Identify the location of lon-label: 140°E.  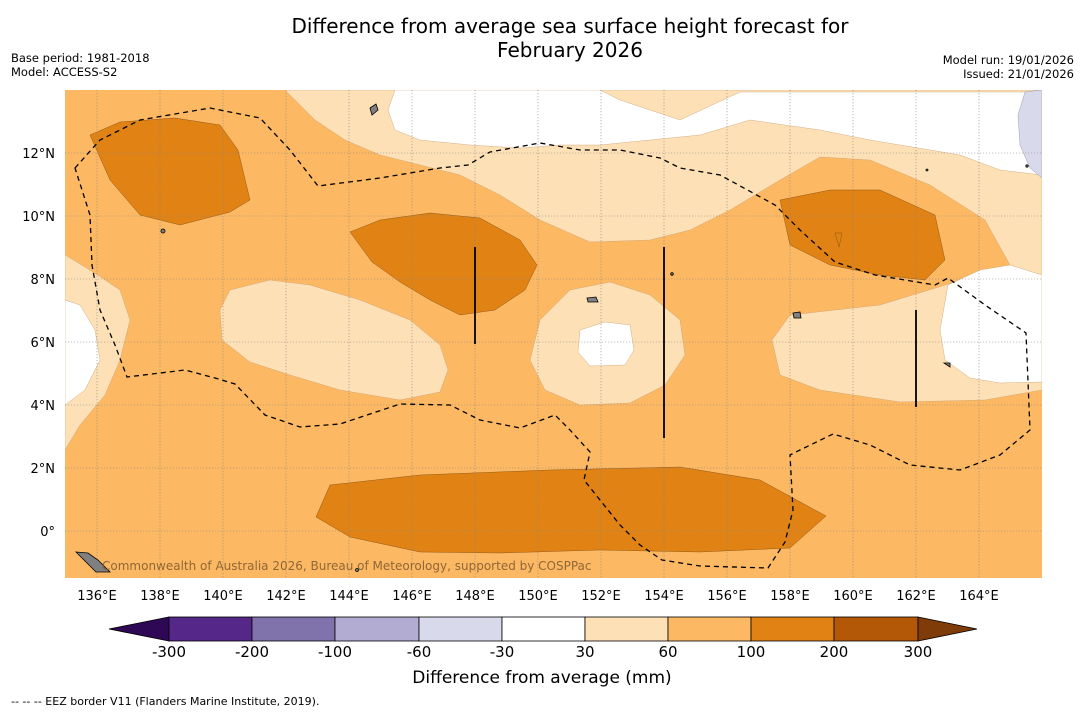
(223, 596).